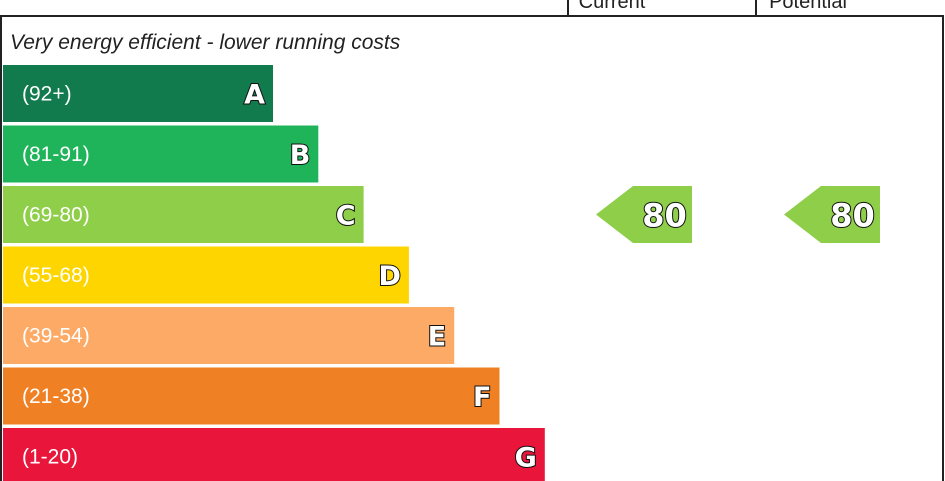  I want to click on band-letter: B, so click(300, 155).